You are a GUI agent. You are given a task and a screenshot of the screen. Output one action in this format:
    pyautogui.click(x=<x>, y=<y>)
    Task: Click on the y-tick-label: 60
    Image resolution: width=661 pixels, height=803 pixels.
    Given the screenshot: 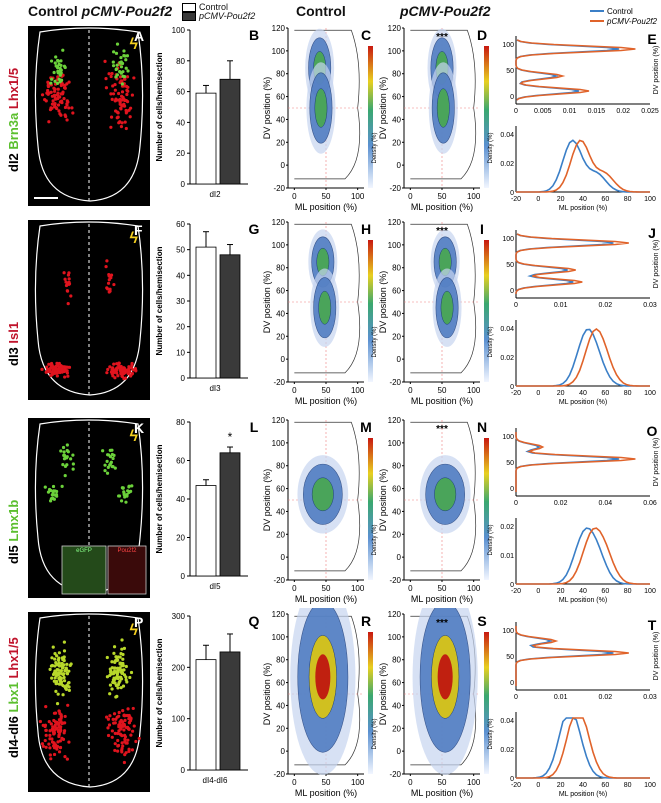 What is the action you would take?
    pyautogui.click(x=280, y=97)
    